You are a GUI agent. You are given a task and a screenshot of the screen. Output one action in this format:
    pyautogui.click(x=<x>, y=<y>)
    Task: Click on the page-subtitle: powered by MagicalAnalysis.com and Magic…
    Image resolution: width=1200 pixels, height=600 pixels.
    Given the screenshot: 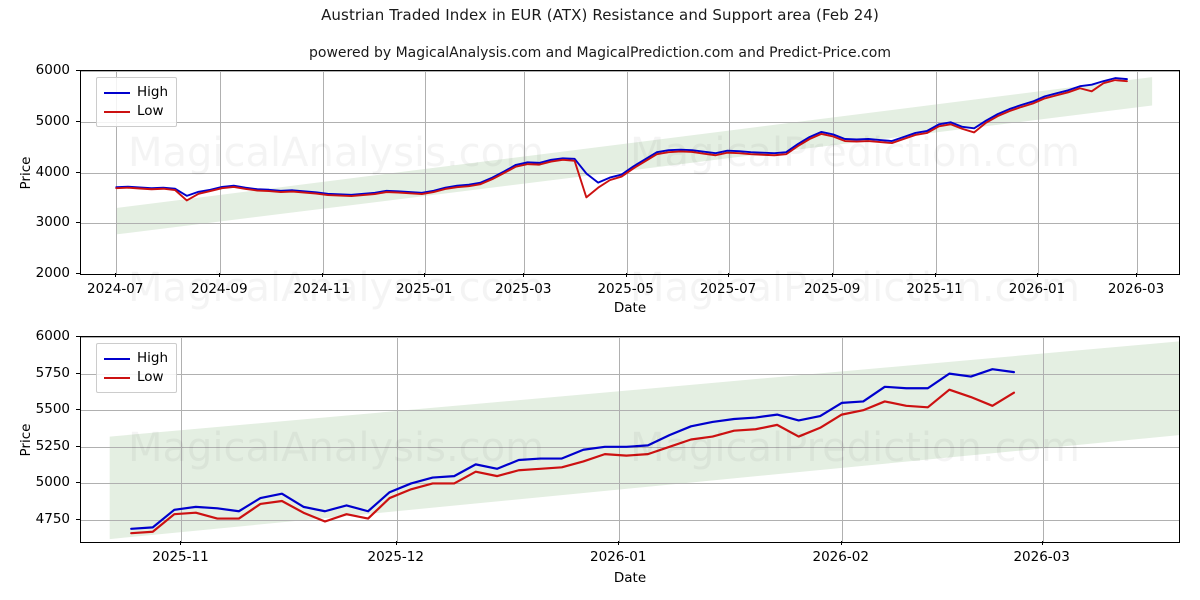 What is the action you would take?
    pyautogui.click(x=600, y=53)
    